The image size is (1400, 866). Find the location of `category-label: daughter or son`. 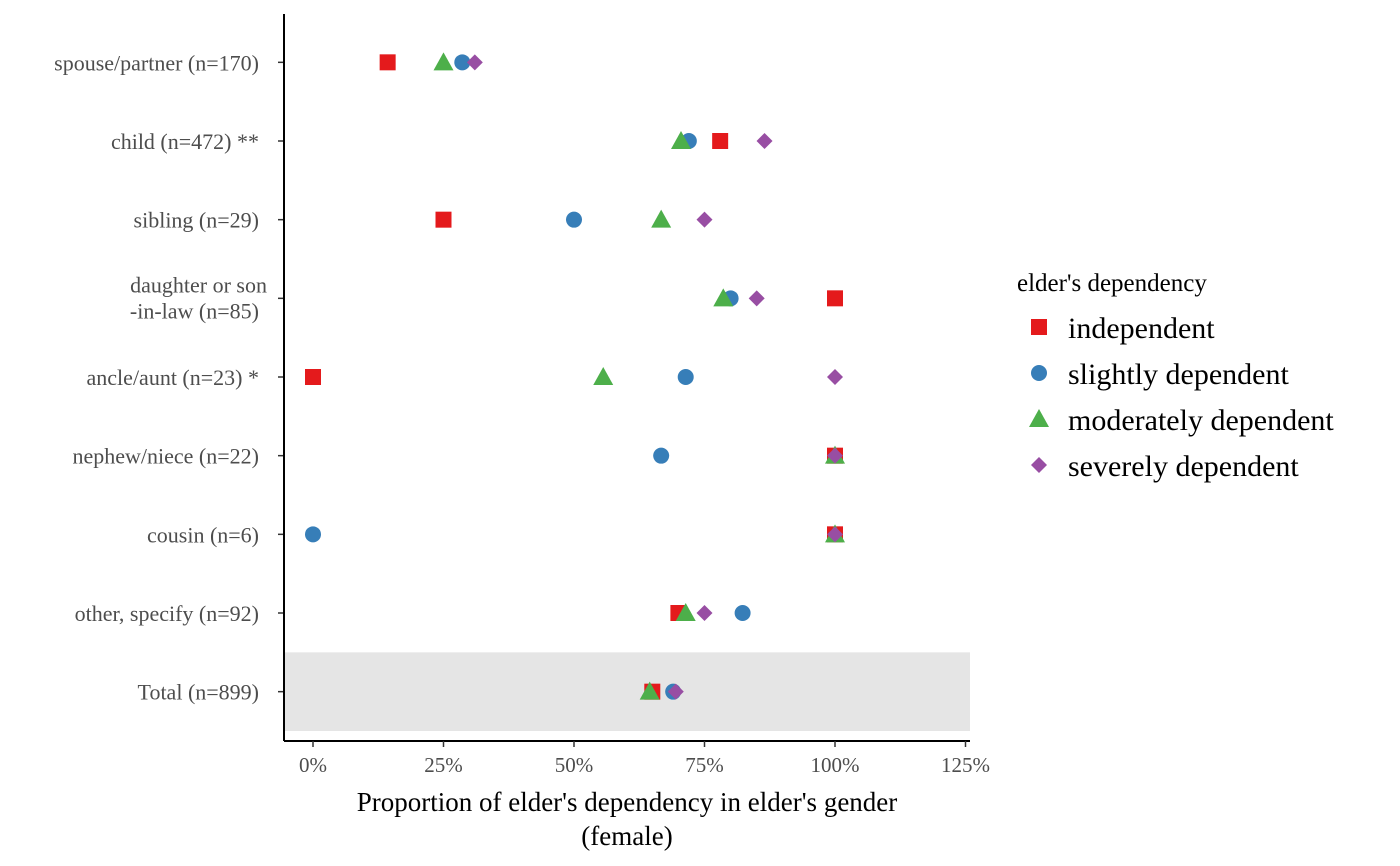

category-label: daughter or son is located at coordinates (198, 284).